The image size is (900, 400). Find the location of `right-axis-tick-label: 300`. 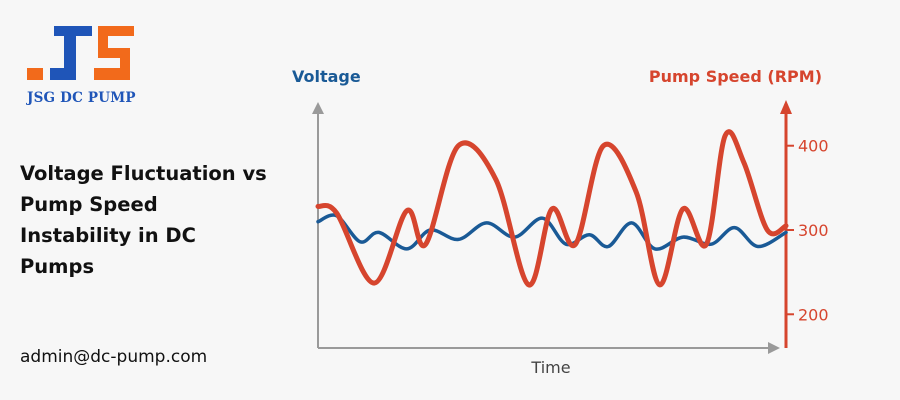

right-axis-tick-label: 300 is located at coordinates (813, 230).